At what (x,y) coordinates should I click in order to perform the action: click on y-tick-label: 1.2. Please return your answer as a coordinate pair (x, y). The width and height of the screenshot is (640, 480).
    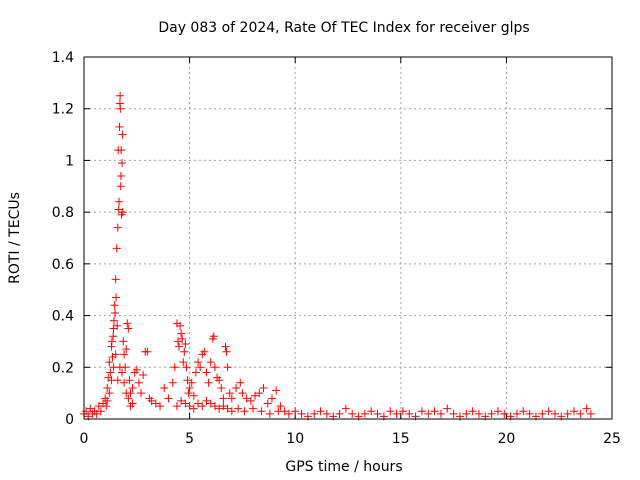
    Looking at the image, I should click on (63, 110).